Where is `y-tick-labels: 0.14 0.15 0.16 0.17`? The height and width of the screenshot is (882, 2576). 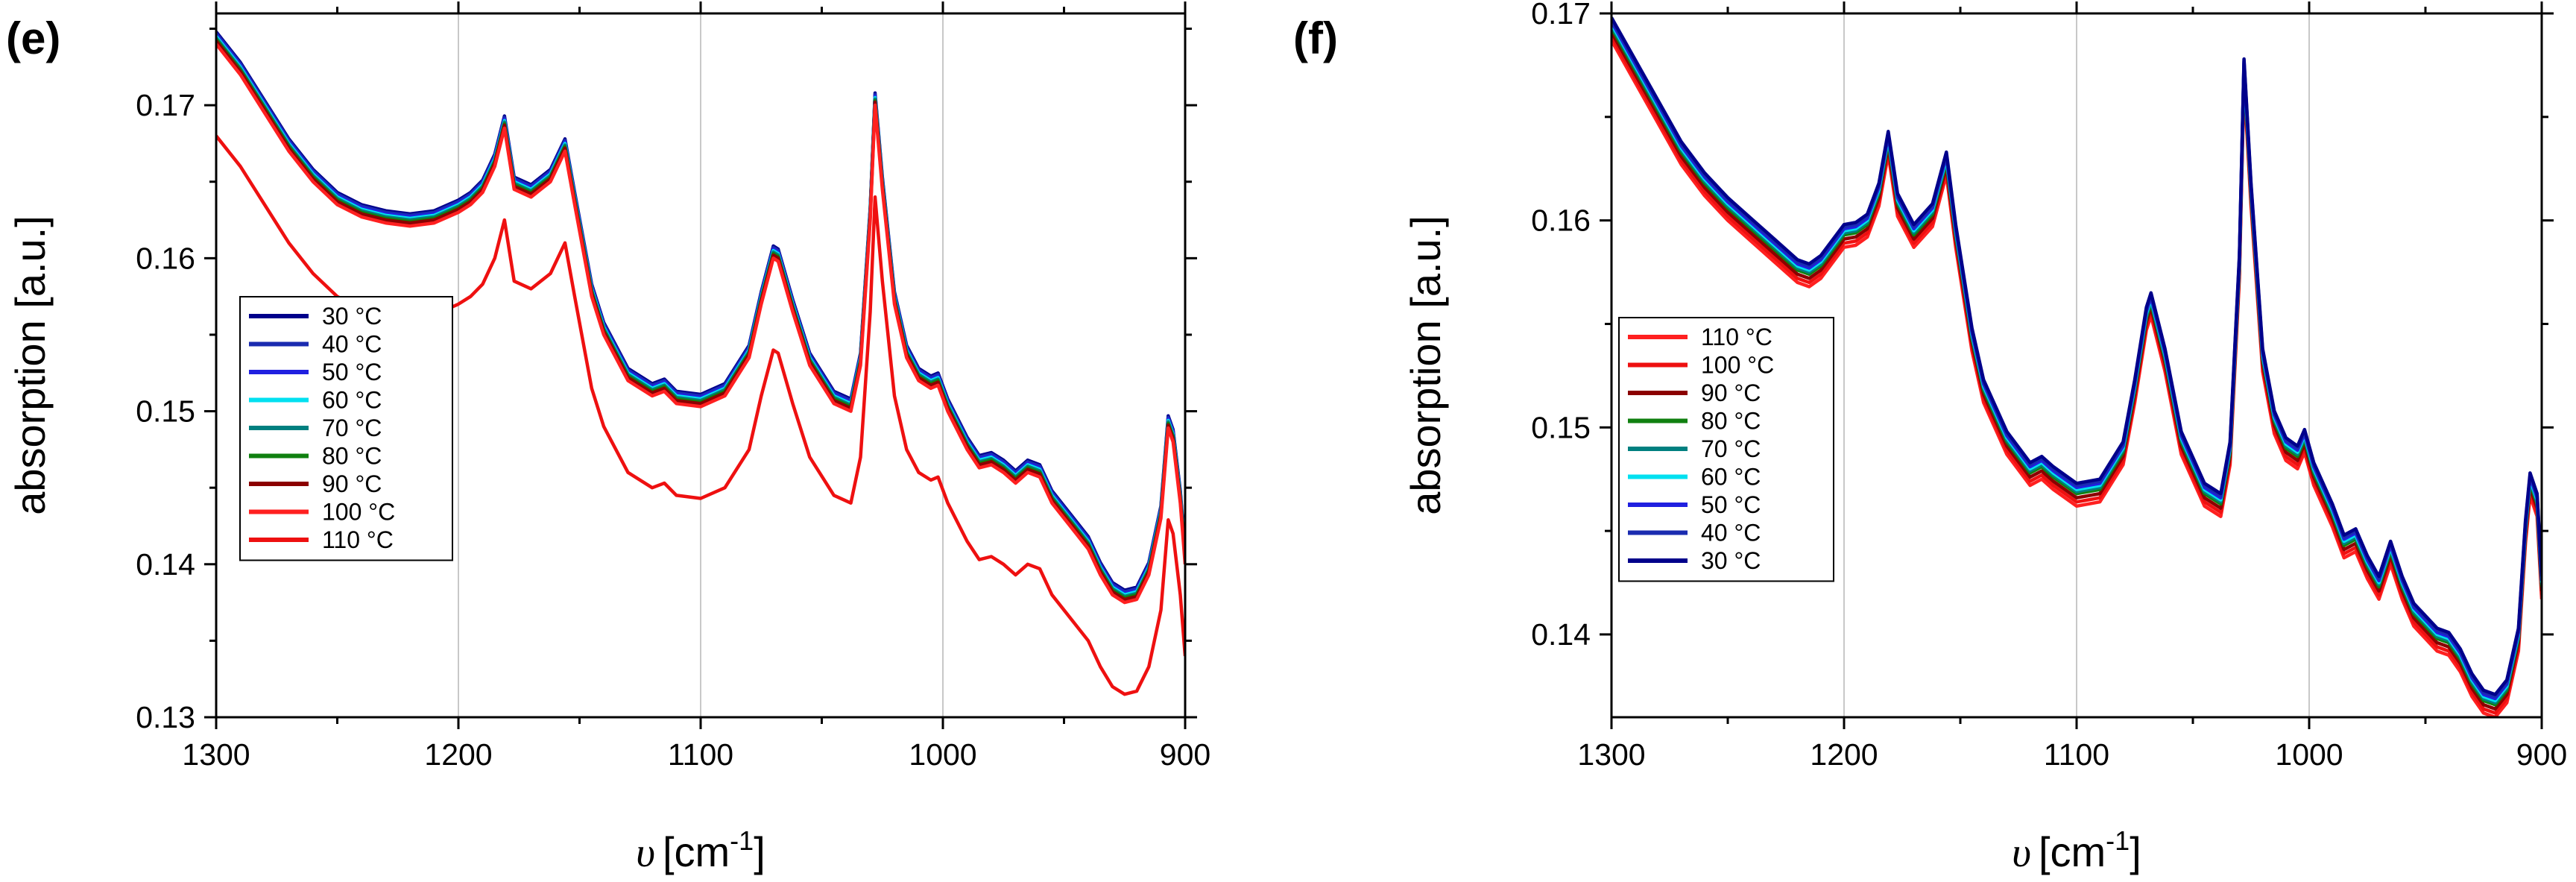 y-tick-labels: 0.14 0.15 0.16 0.17 is located at coordinates (1561, 326).